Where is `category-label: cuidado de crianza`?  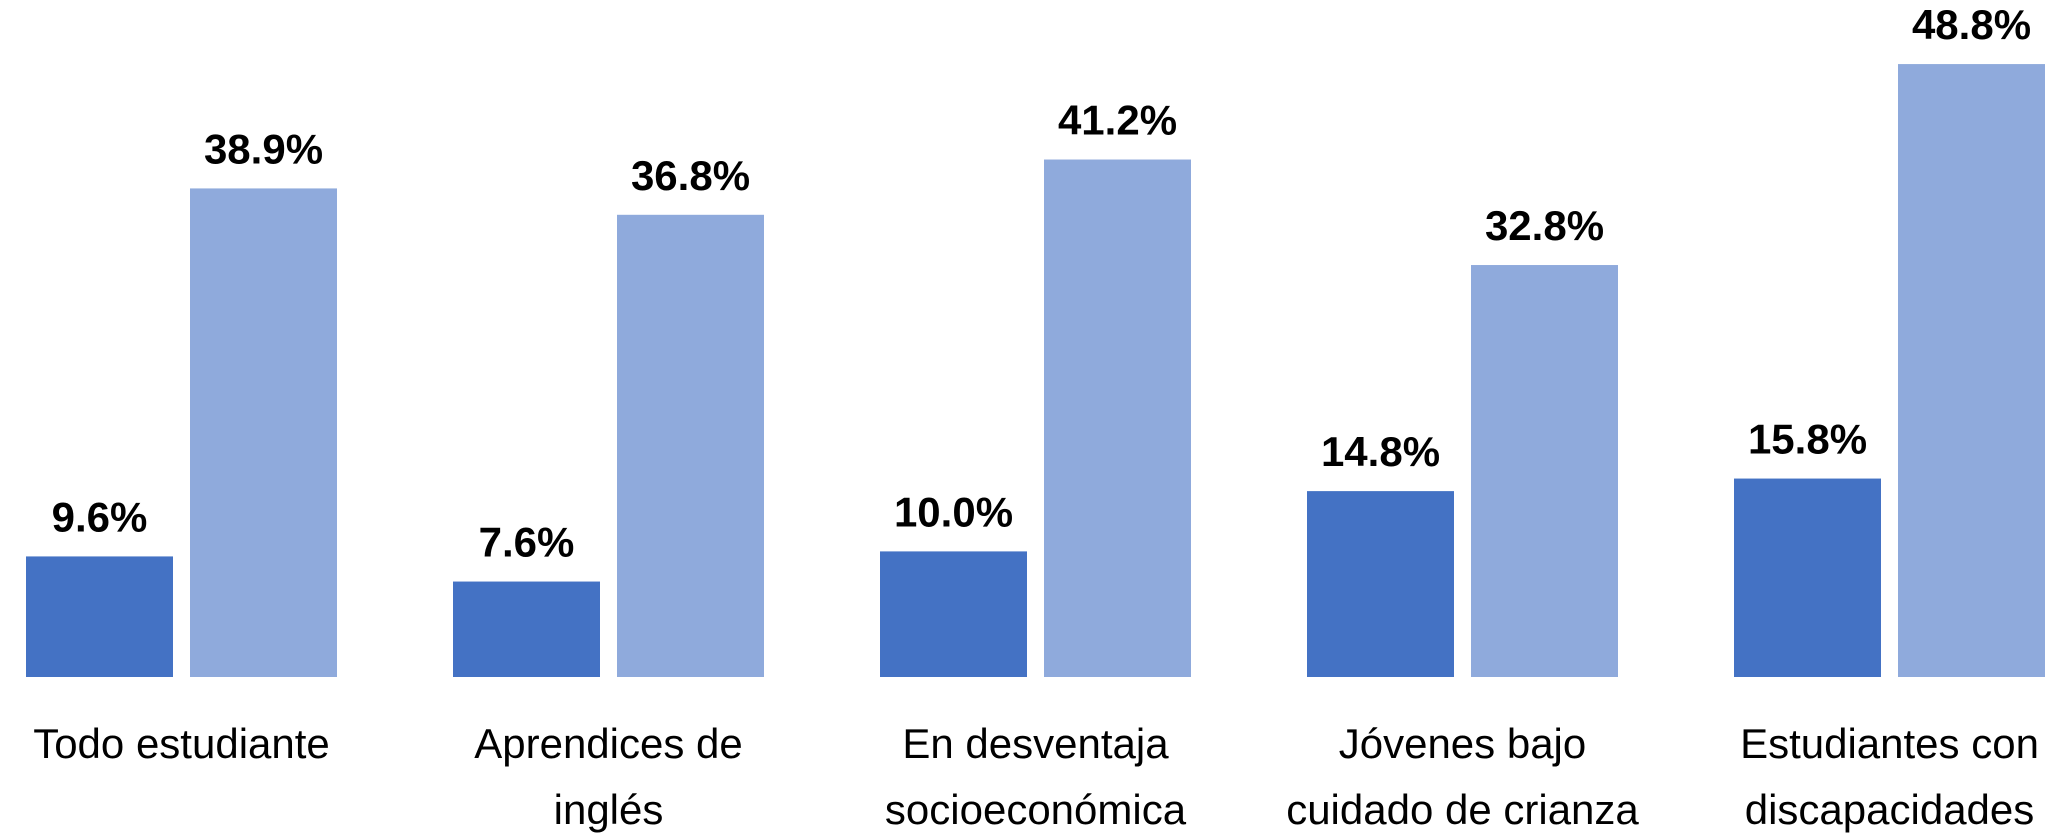 category-label: cuidado de crianza is located at coordinates (1462, 809).